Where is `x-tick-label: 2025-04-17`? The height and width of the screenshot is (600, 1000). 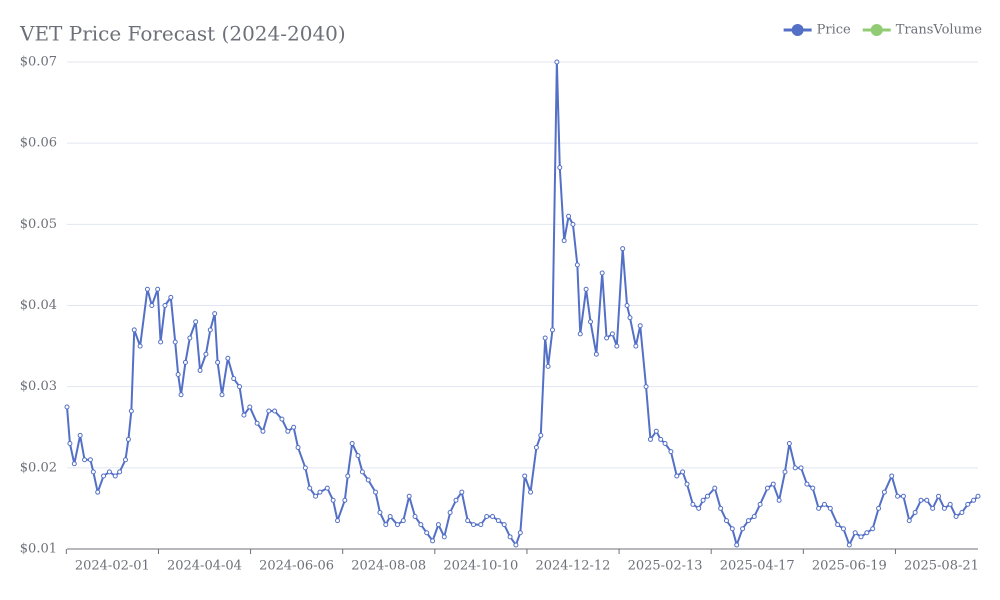
x-tick-label: 2025-04-17 is located at coordinates (757, 566).